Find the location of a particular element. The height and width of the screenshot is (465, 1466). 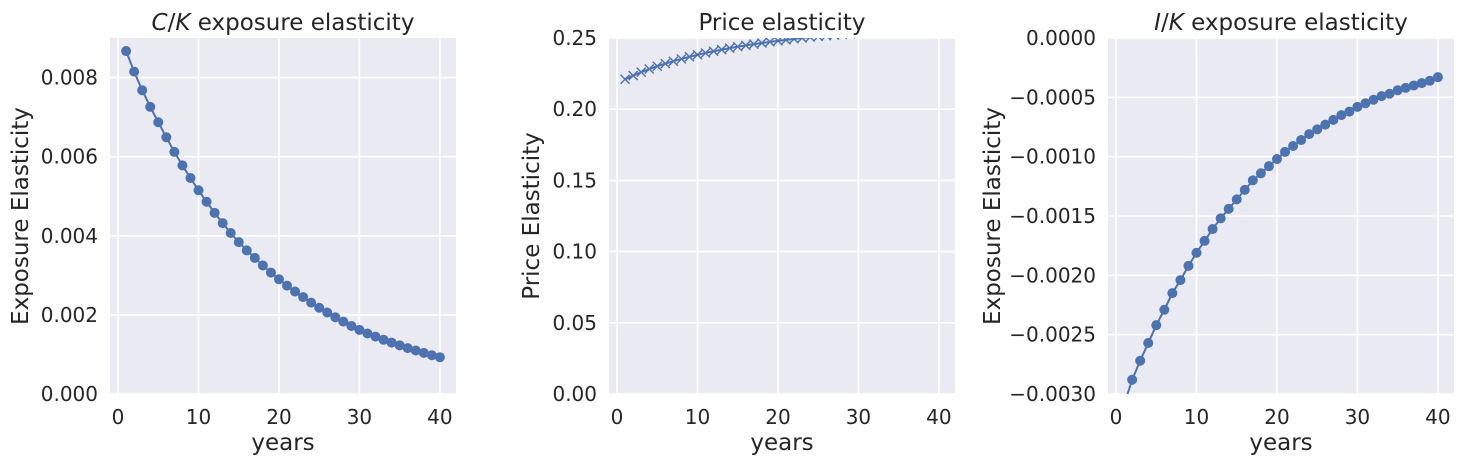

y-tick-label: 0.006 is located at coordinates (69, 157).